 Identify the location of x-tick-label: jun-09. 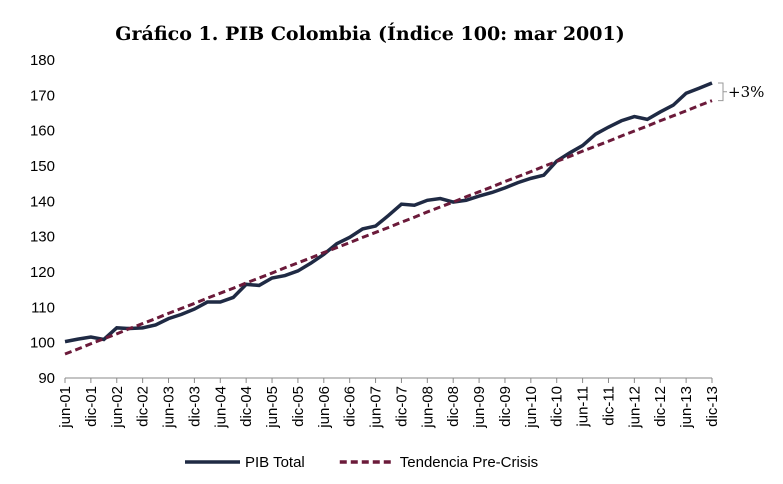
(479, 407).